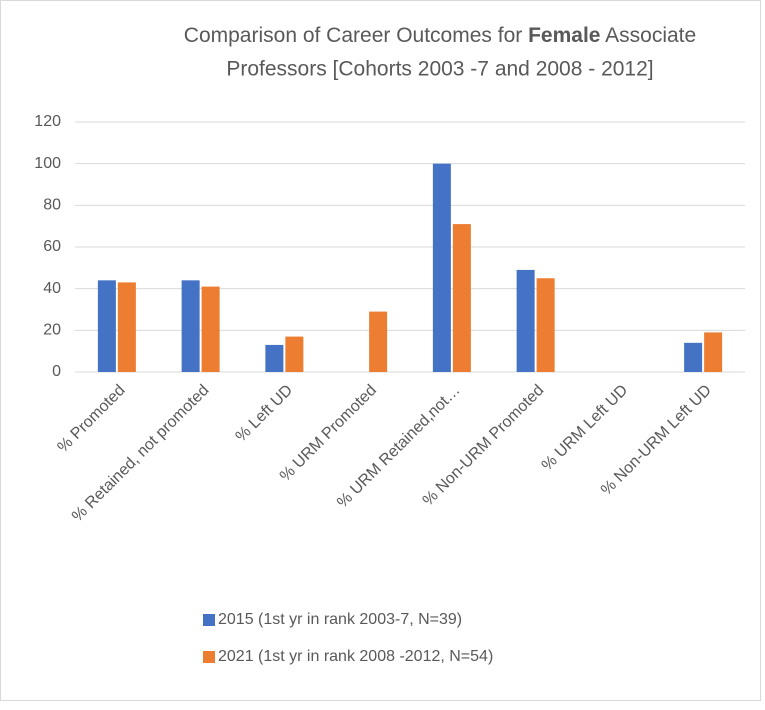 Image resolution: width=765 pixels, height=710 pixels. What do you see at coordinates (52, 205) in the screenshot?
I see `y-tick-label: 80` at bounding box center [52, 205].